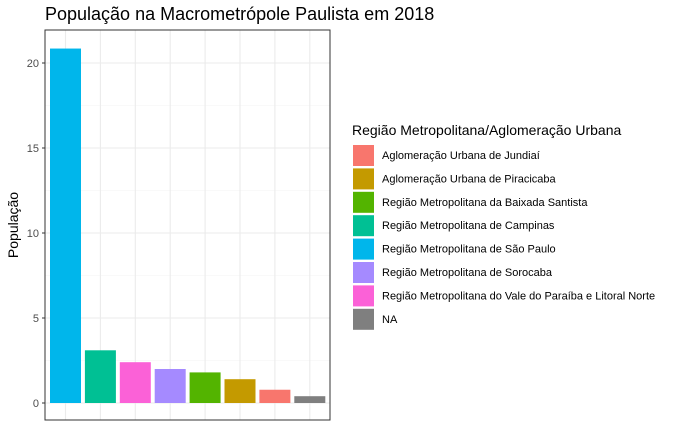 The width and height of the screenshot is (700, 432). What do you see at coordinates (33, 64) in the screenshot?
I see `y-tick-label: 20` at bounding box center [33, 64].